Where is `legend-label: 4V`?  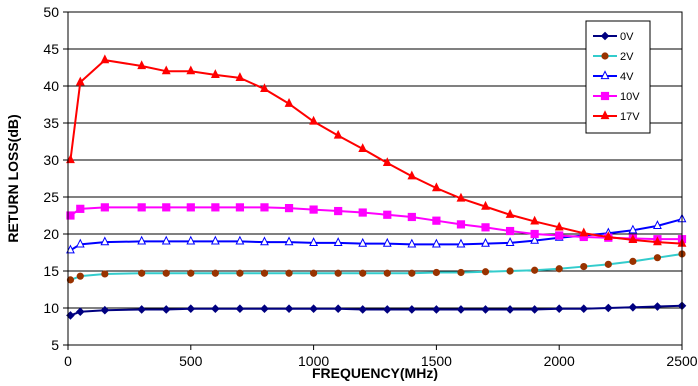
legend-label: 4V is located at coordinates (627, 77).